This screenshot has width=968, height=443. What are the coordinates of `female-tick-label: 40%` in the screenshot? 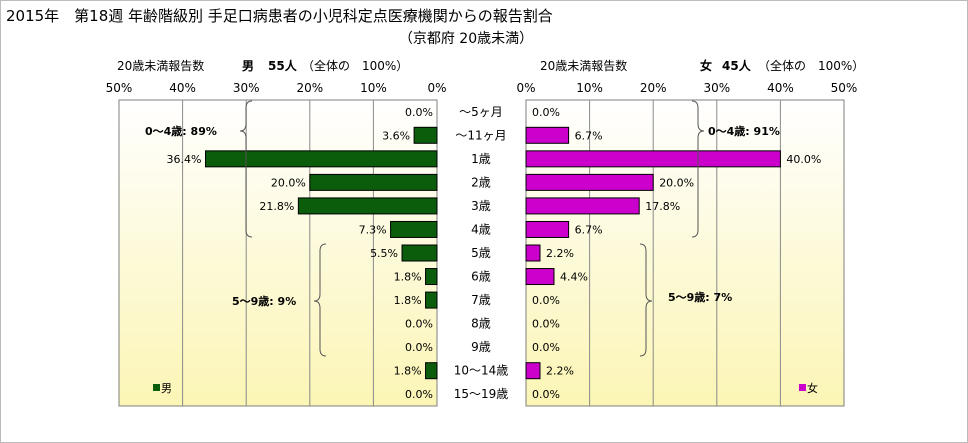 It's located at (780, 88).